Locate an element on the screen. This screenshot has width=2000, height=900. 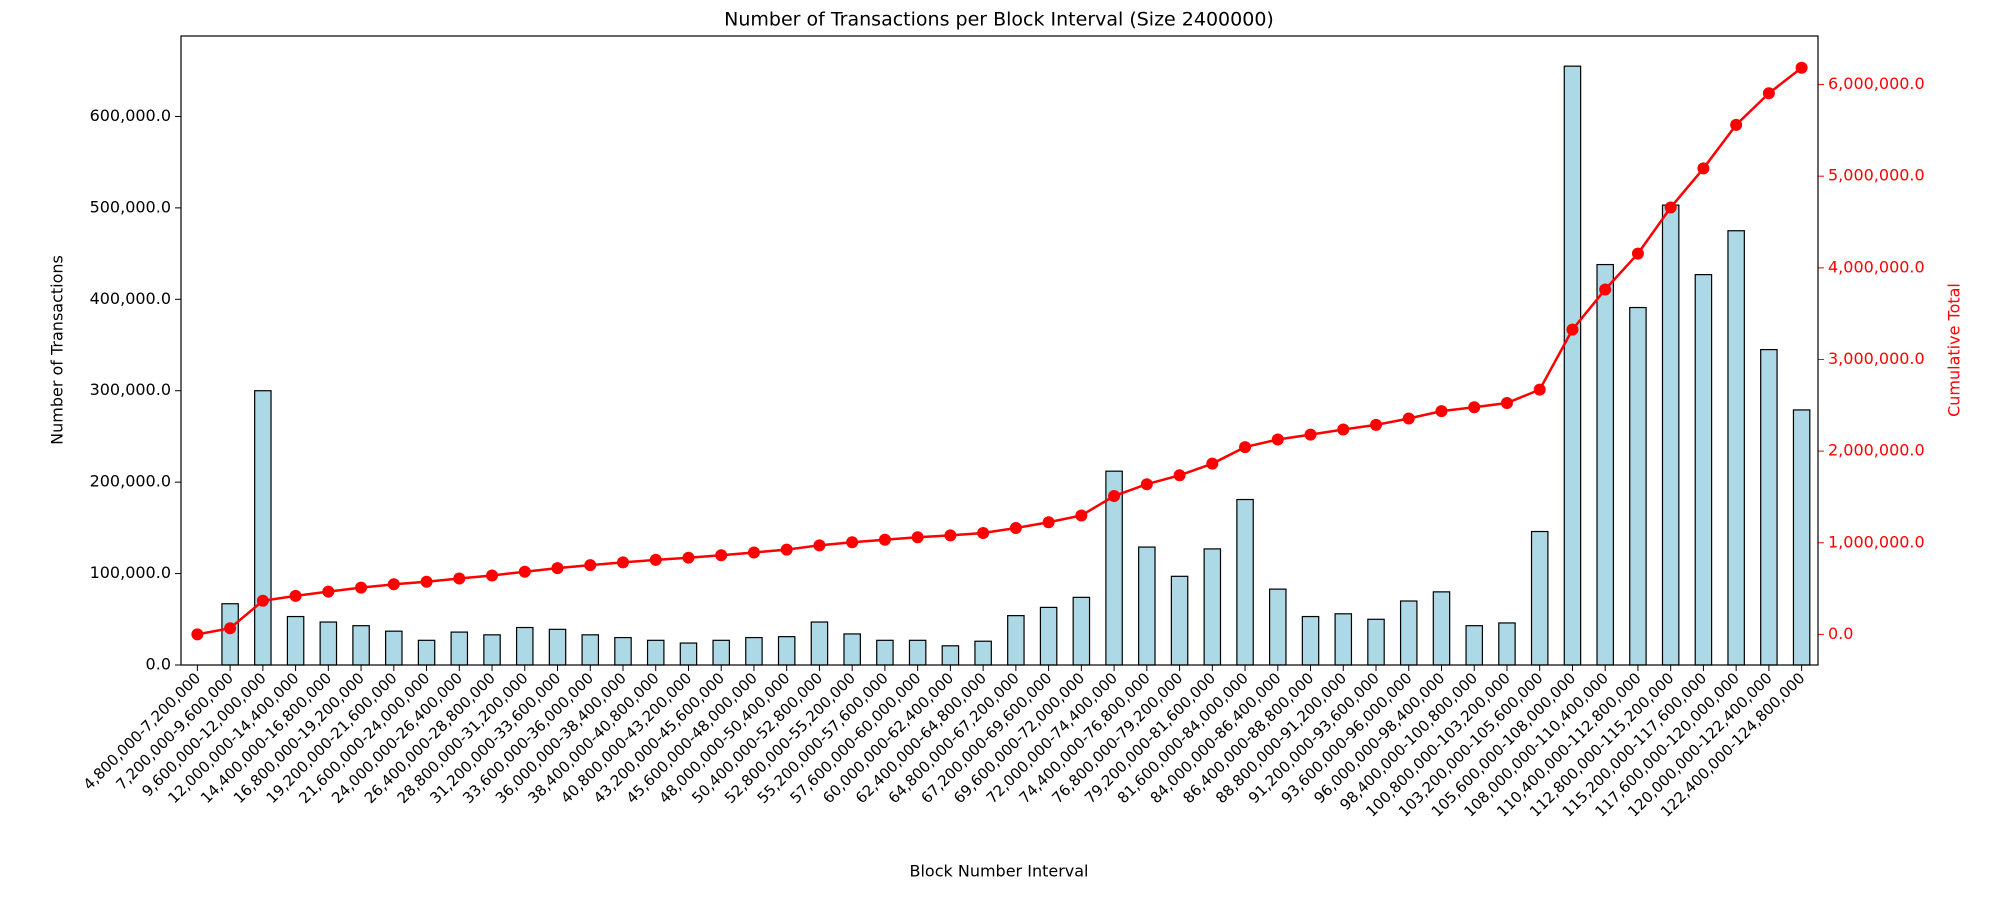
y-tick-label: 0.0 is located at coordinates (158, 664).